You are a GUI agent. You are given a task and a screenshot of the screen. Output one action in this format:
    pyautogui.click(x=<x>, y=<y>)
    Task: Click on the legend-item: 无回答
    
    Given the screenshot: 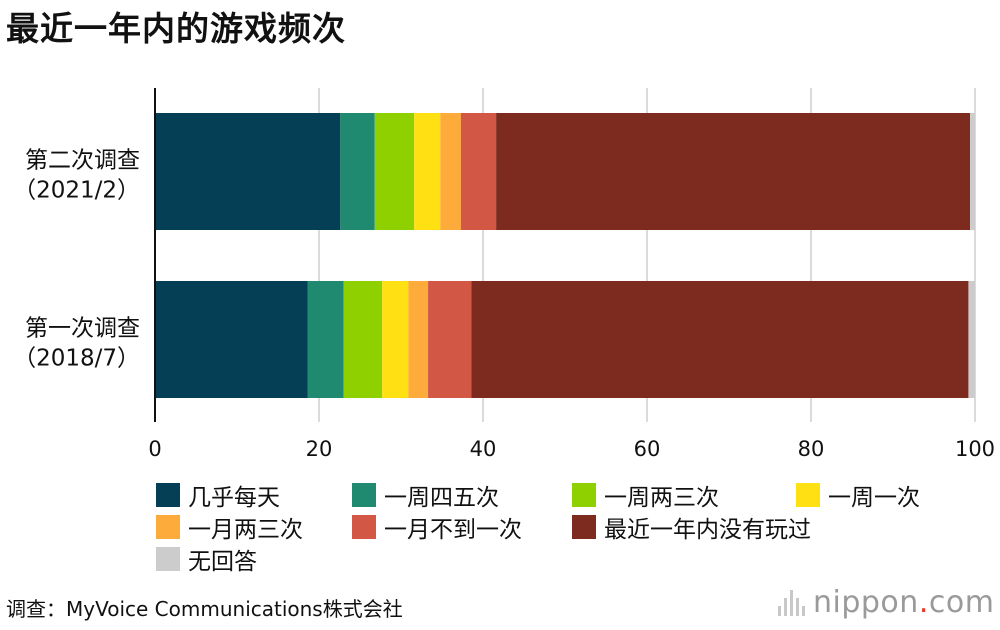 What is the action you would take?
    pyautogui.click(x=206, y=559)
    